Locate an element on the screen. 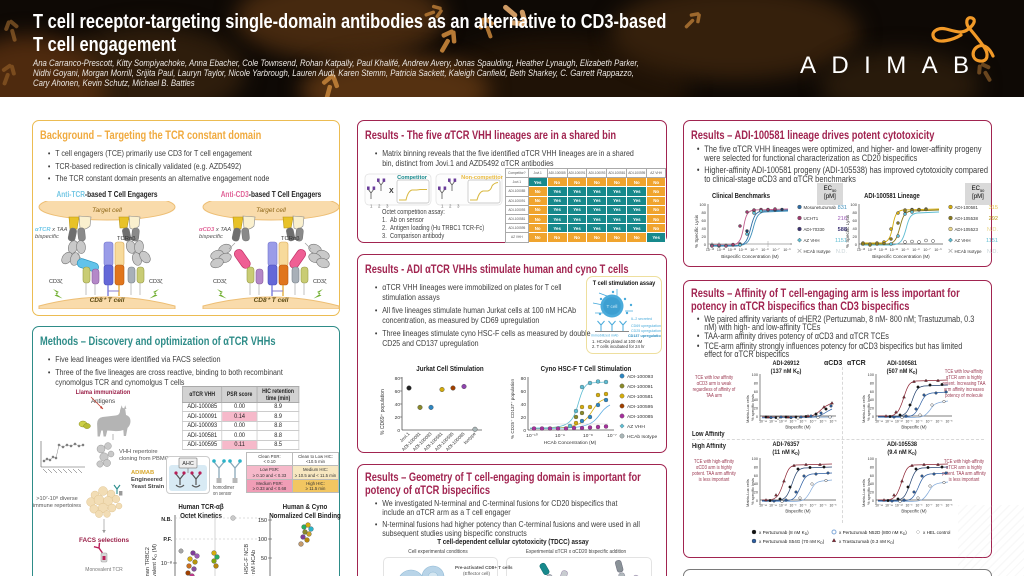  svg-text: IL-2 secreted is located at coordinates (641, 319).